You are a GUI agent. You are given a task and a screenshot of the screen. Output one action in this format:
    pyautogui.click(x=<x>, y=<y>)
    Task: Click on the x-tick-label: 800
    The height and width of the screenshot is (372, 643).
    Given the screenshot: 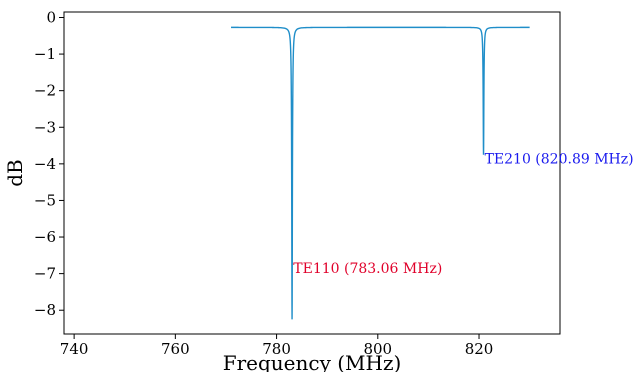 What is the action you would take?
    pyautogui.click(x=377, y=349)
    